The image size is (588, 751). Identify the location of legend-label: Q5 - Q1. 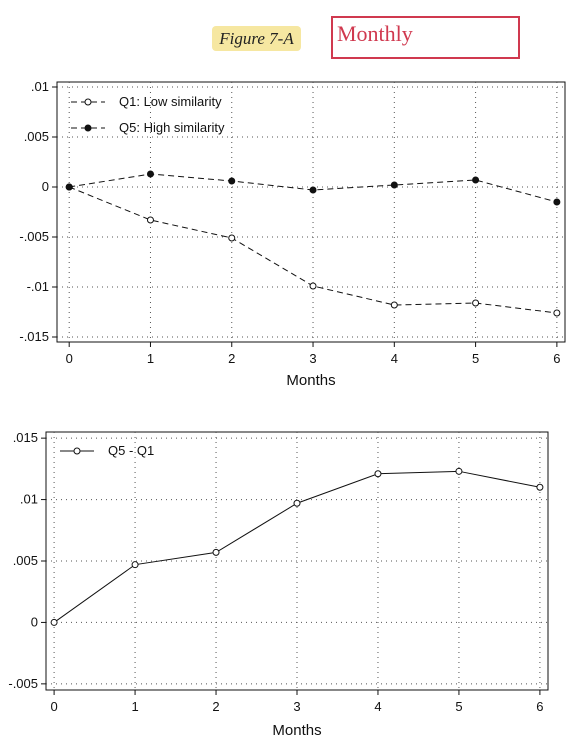
(131, 450).